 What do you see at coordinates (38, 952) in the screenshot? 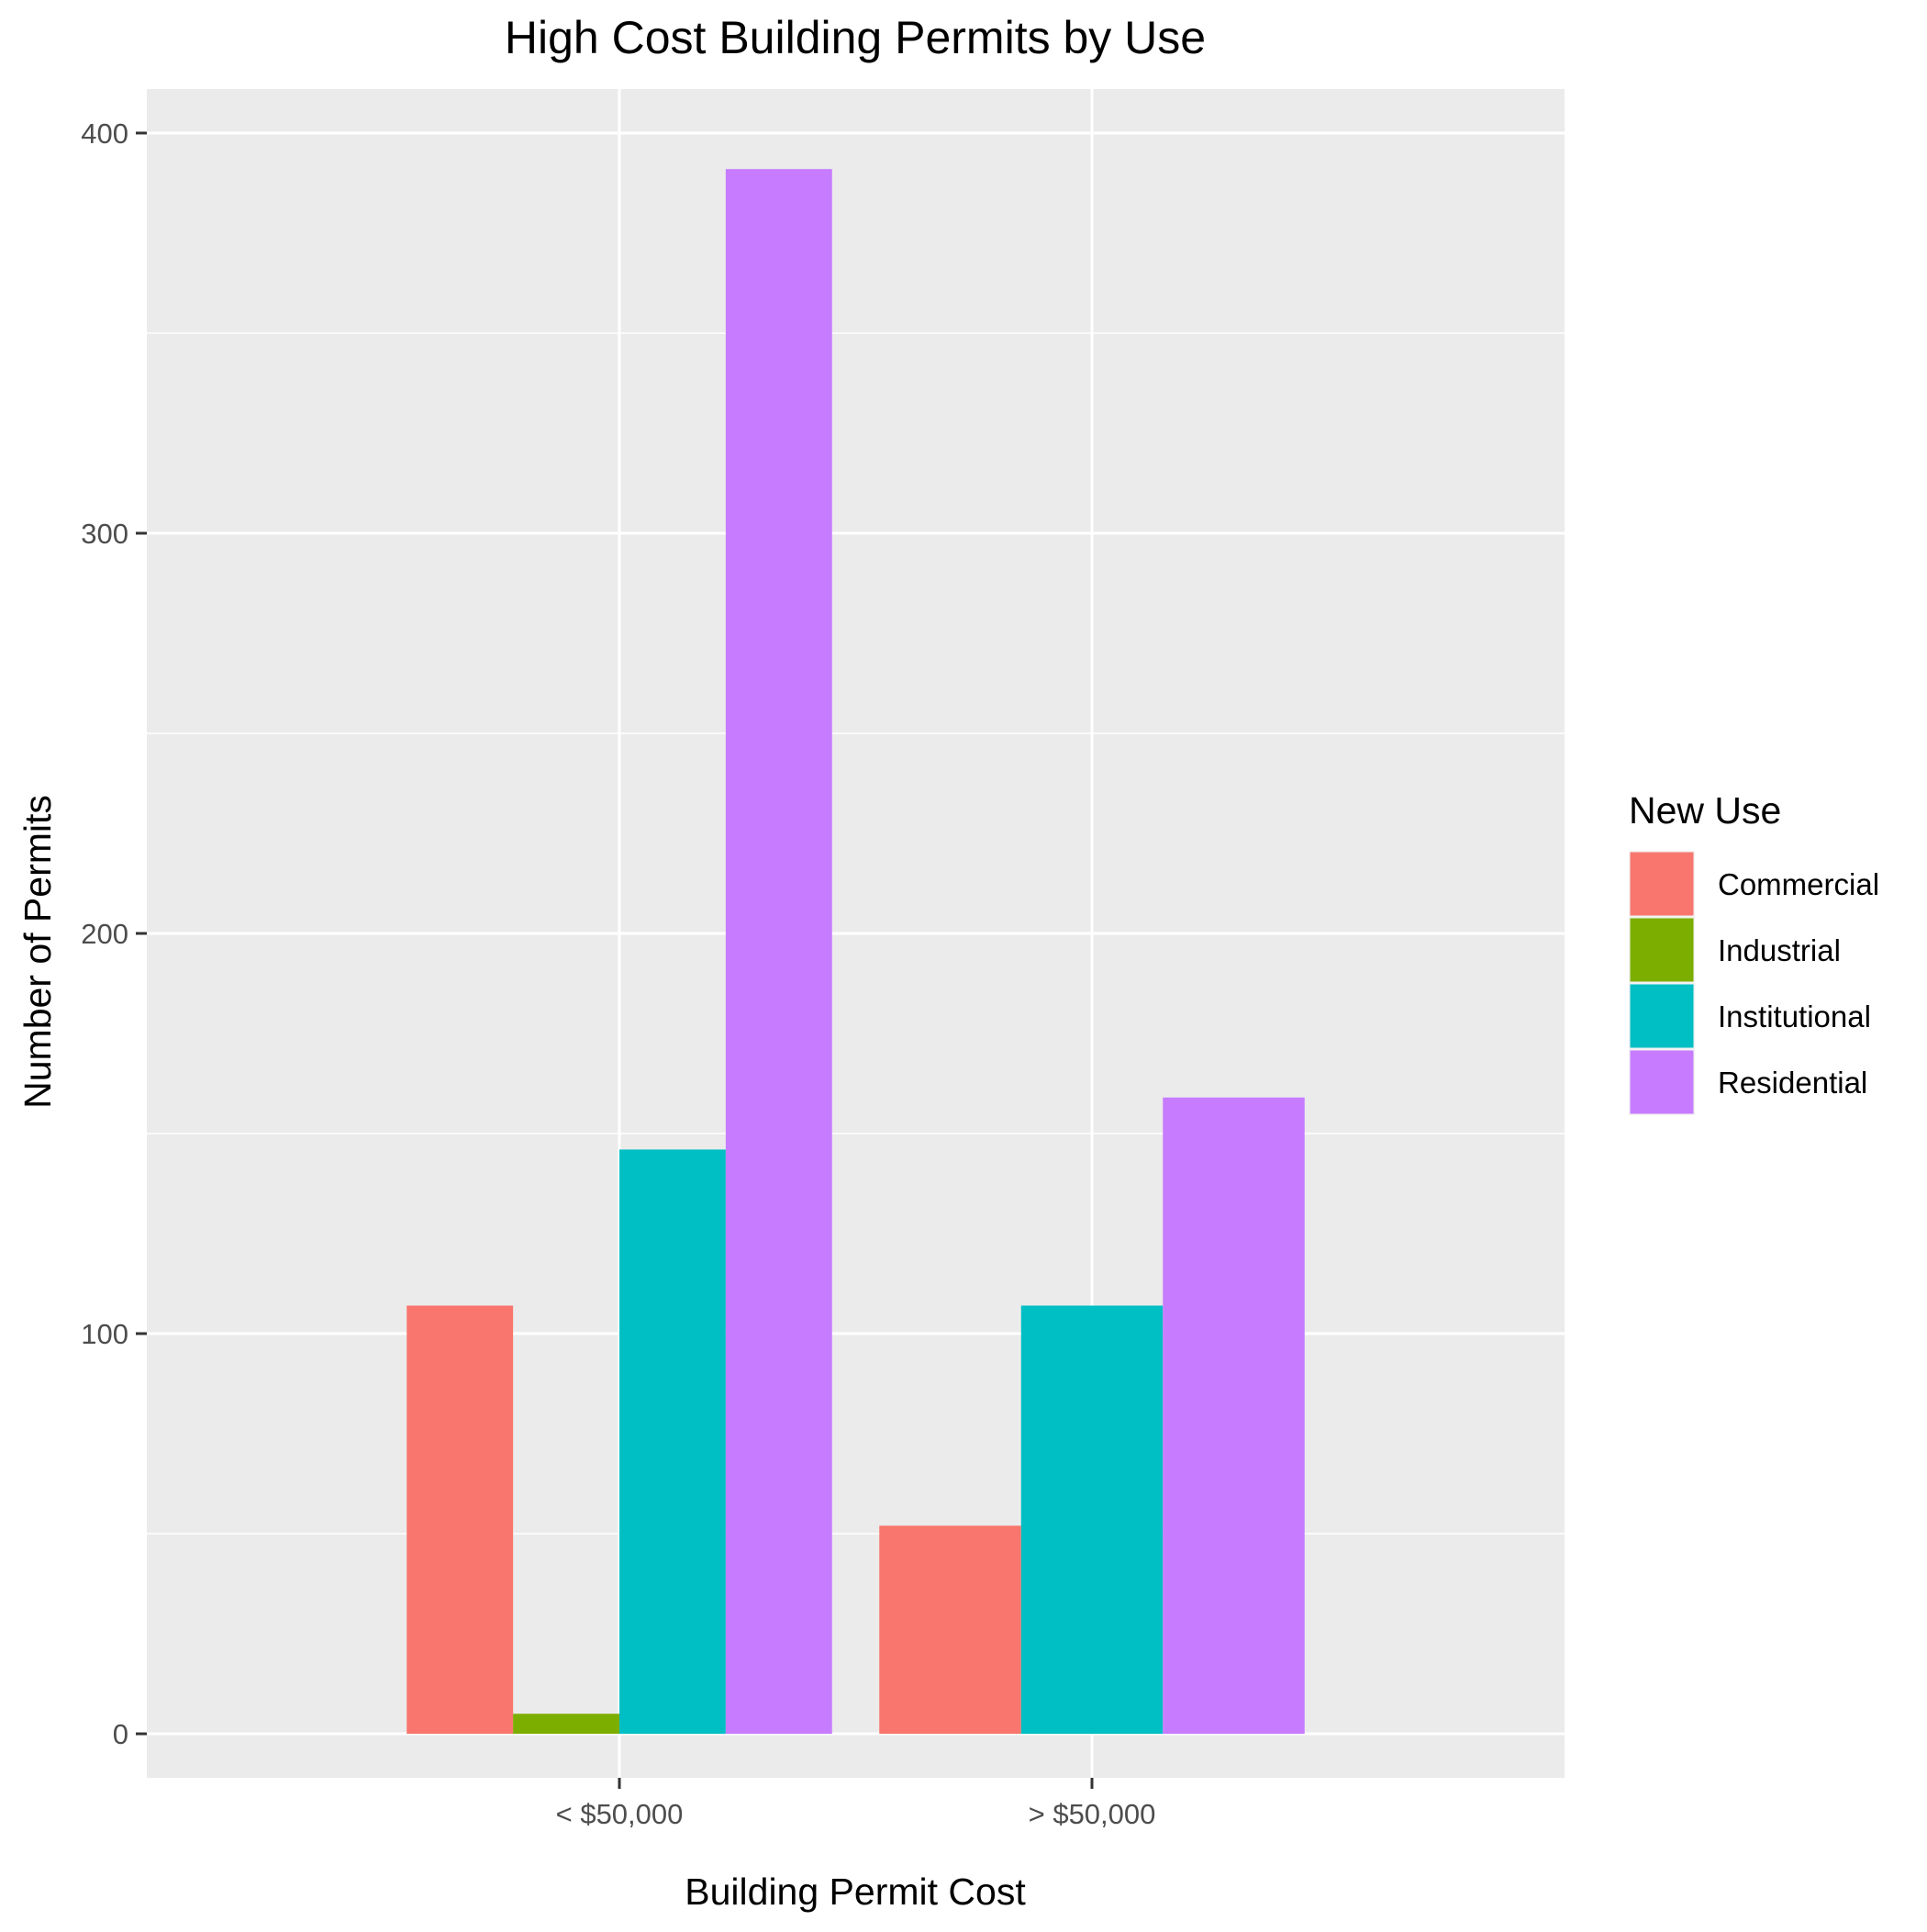
I see `y-axis-title: Number of Permits` at bounding box center [38, 952].